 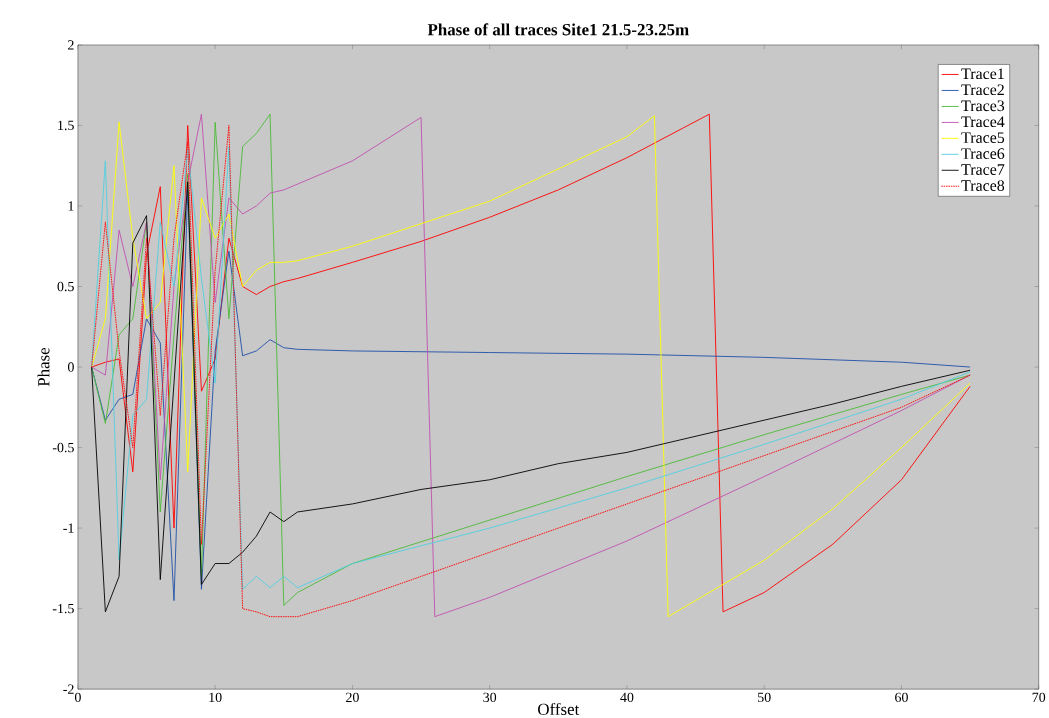 I want to click on y-tick-label: -1.5, so click(x=63, y=608).